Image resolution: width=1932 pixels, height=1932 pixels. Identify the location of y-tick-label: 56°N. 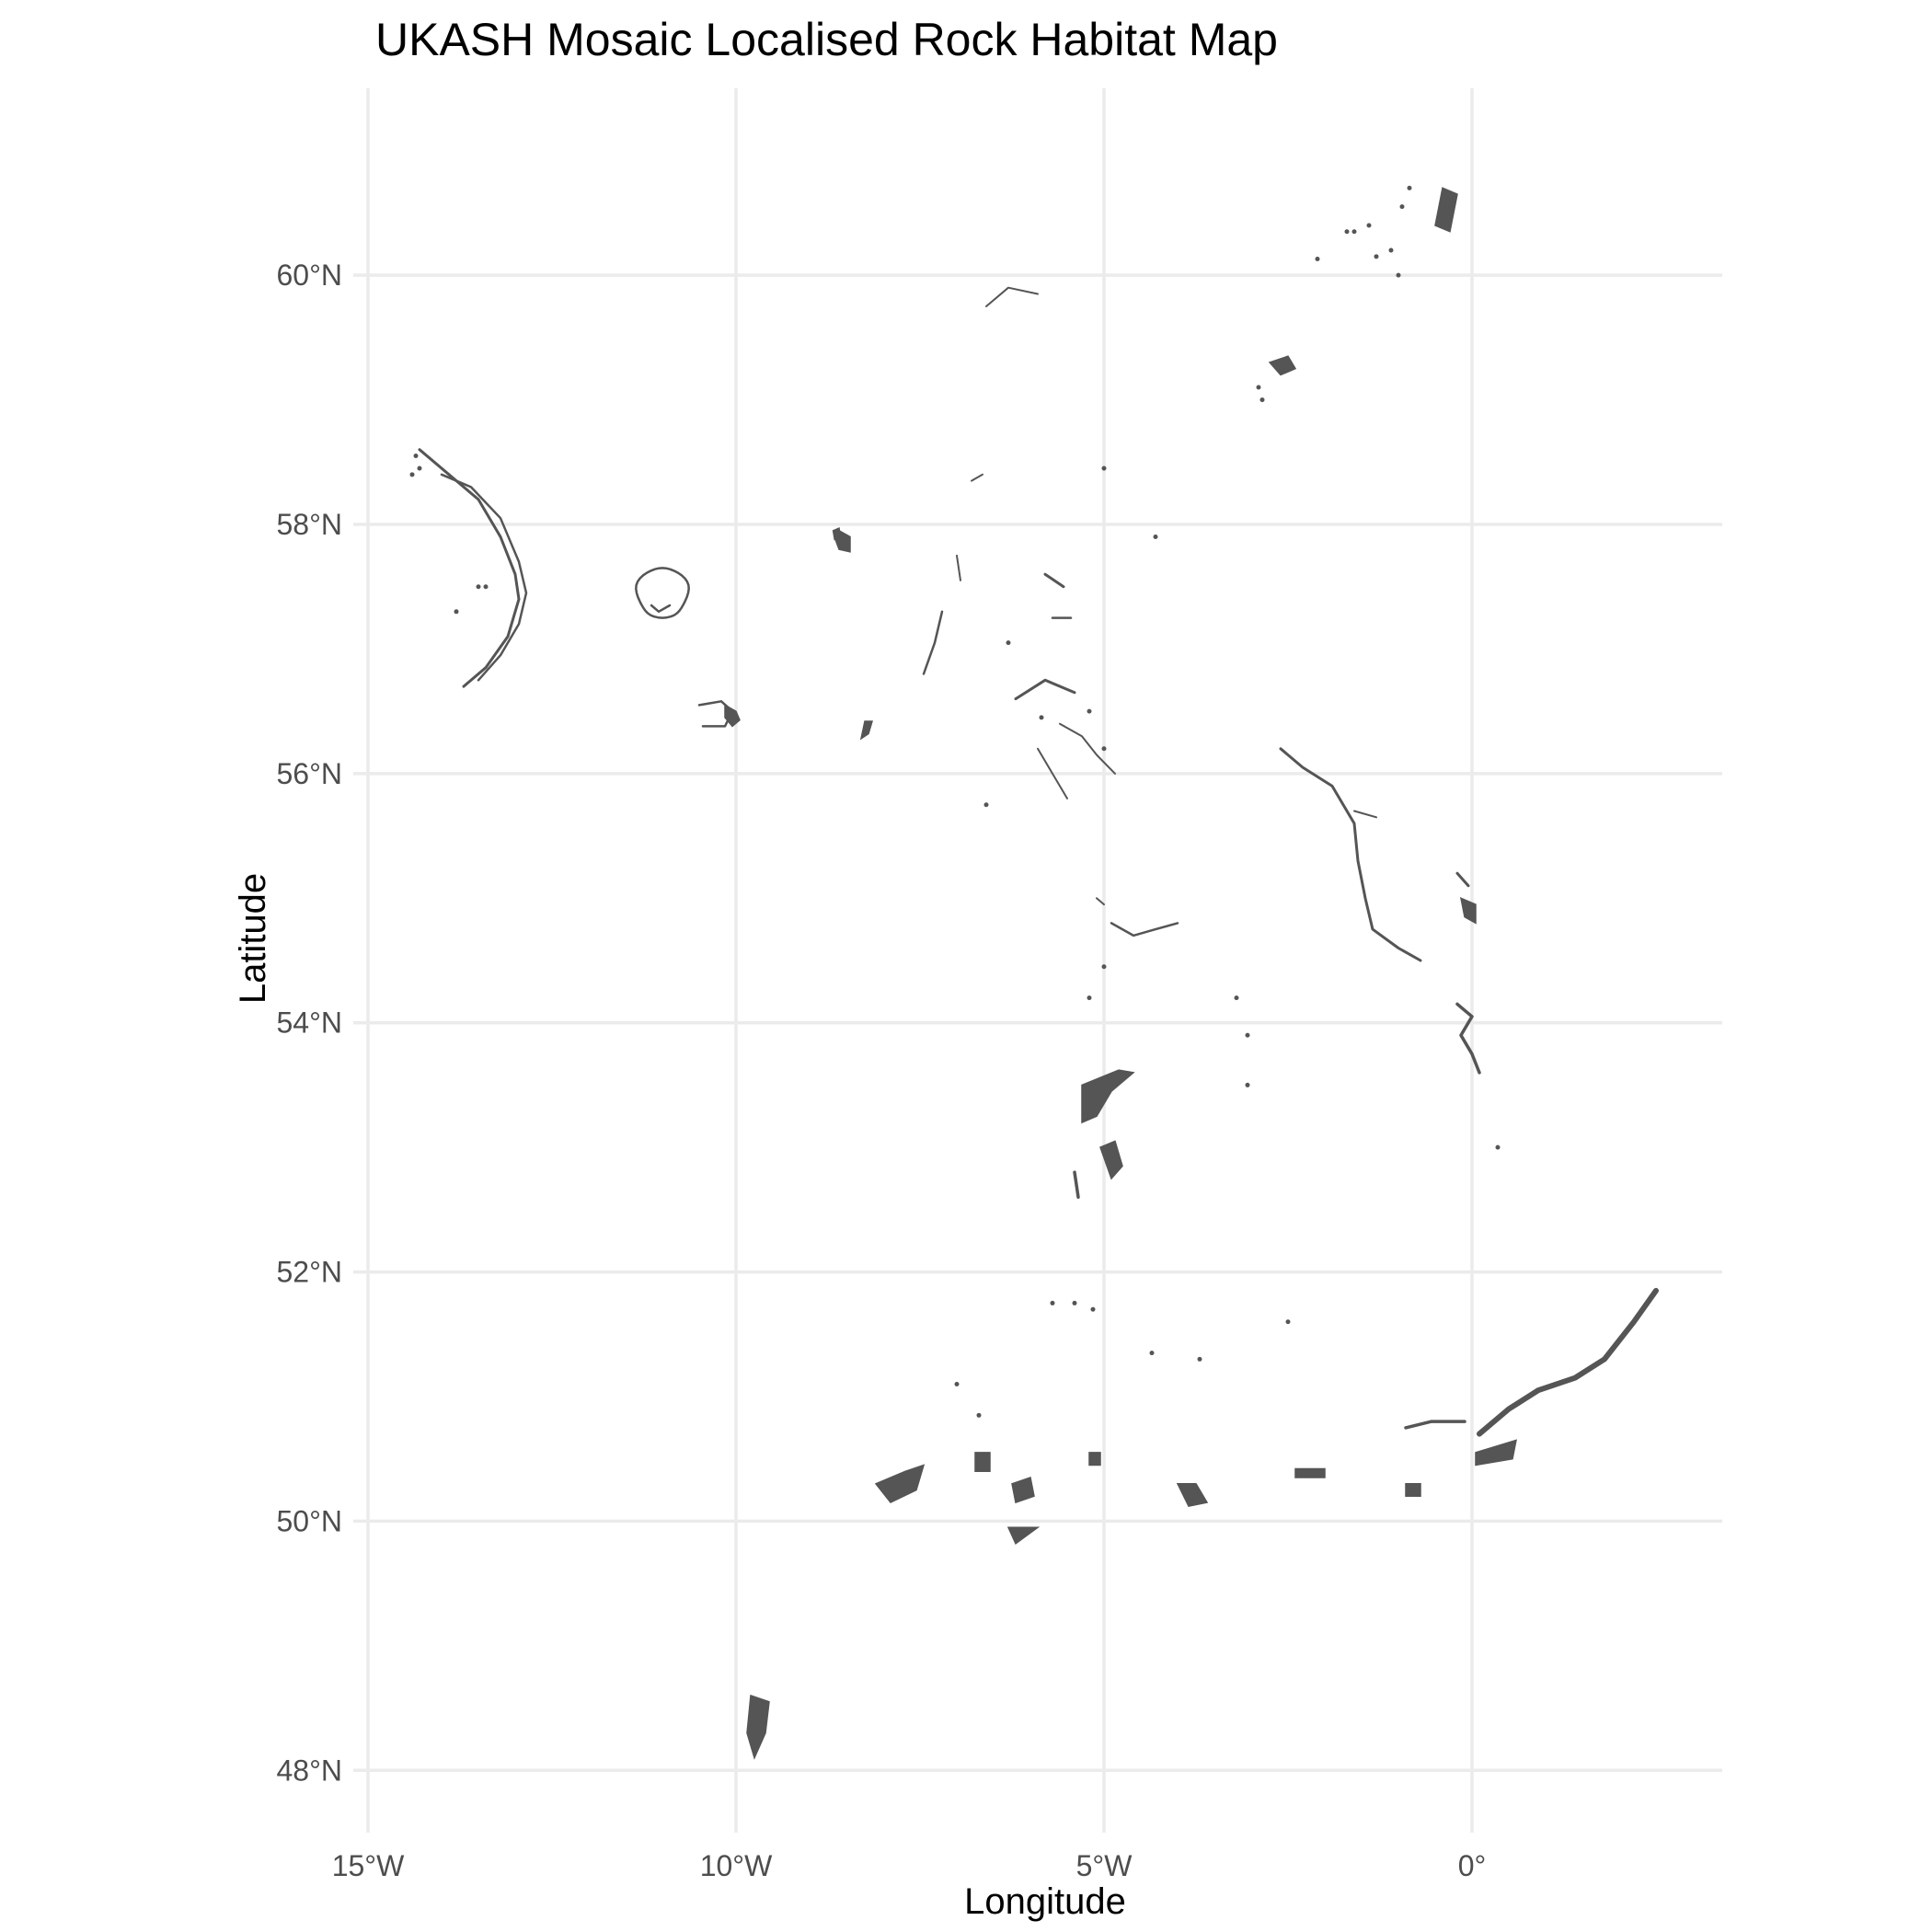
(310, 773).